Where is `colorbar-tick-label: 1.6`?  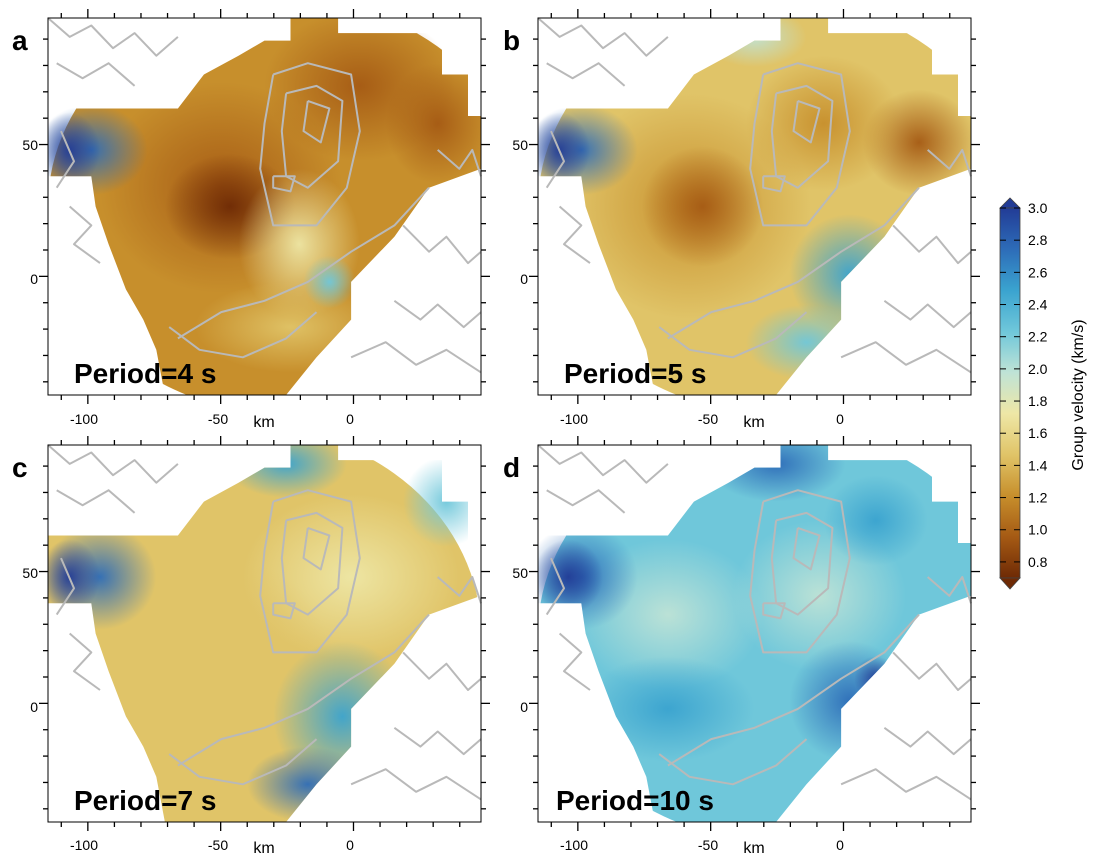 colorbar-tick-label: 1.6 is located at coordinates (1038, 433).